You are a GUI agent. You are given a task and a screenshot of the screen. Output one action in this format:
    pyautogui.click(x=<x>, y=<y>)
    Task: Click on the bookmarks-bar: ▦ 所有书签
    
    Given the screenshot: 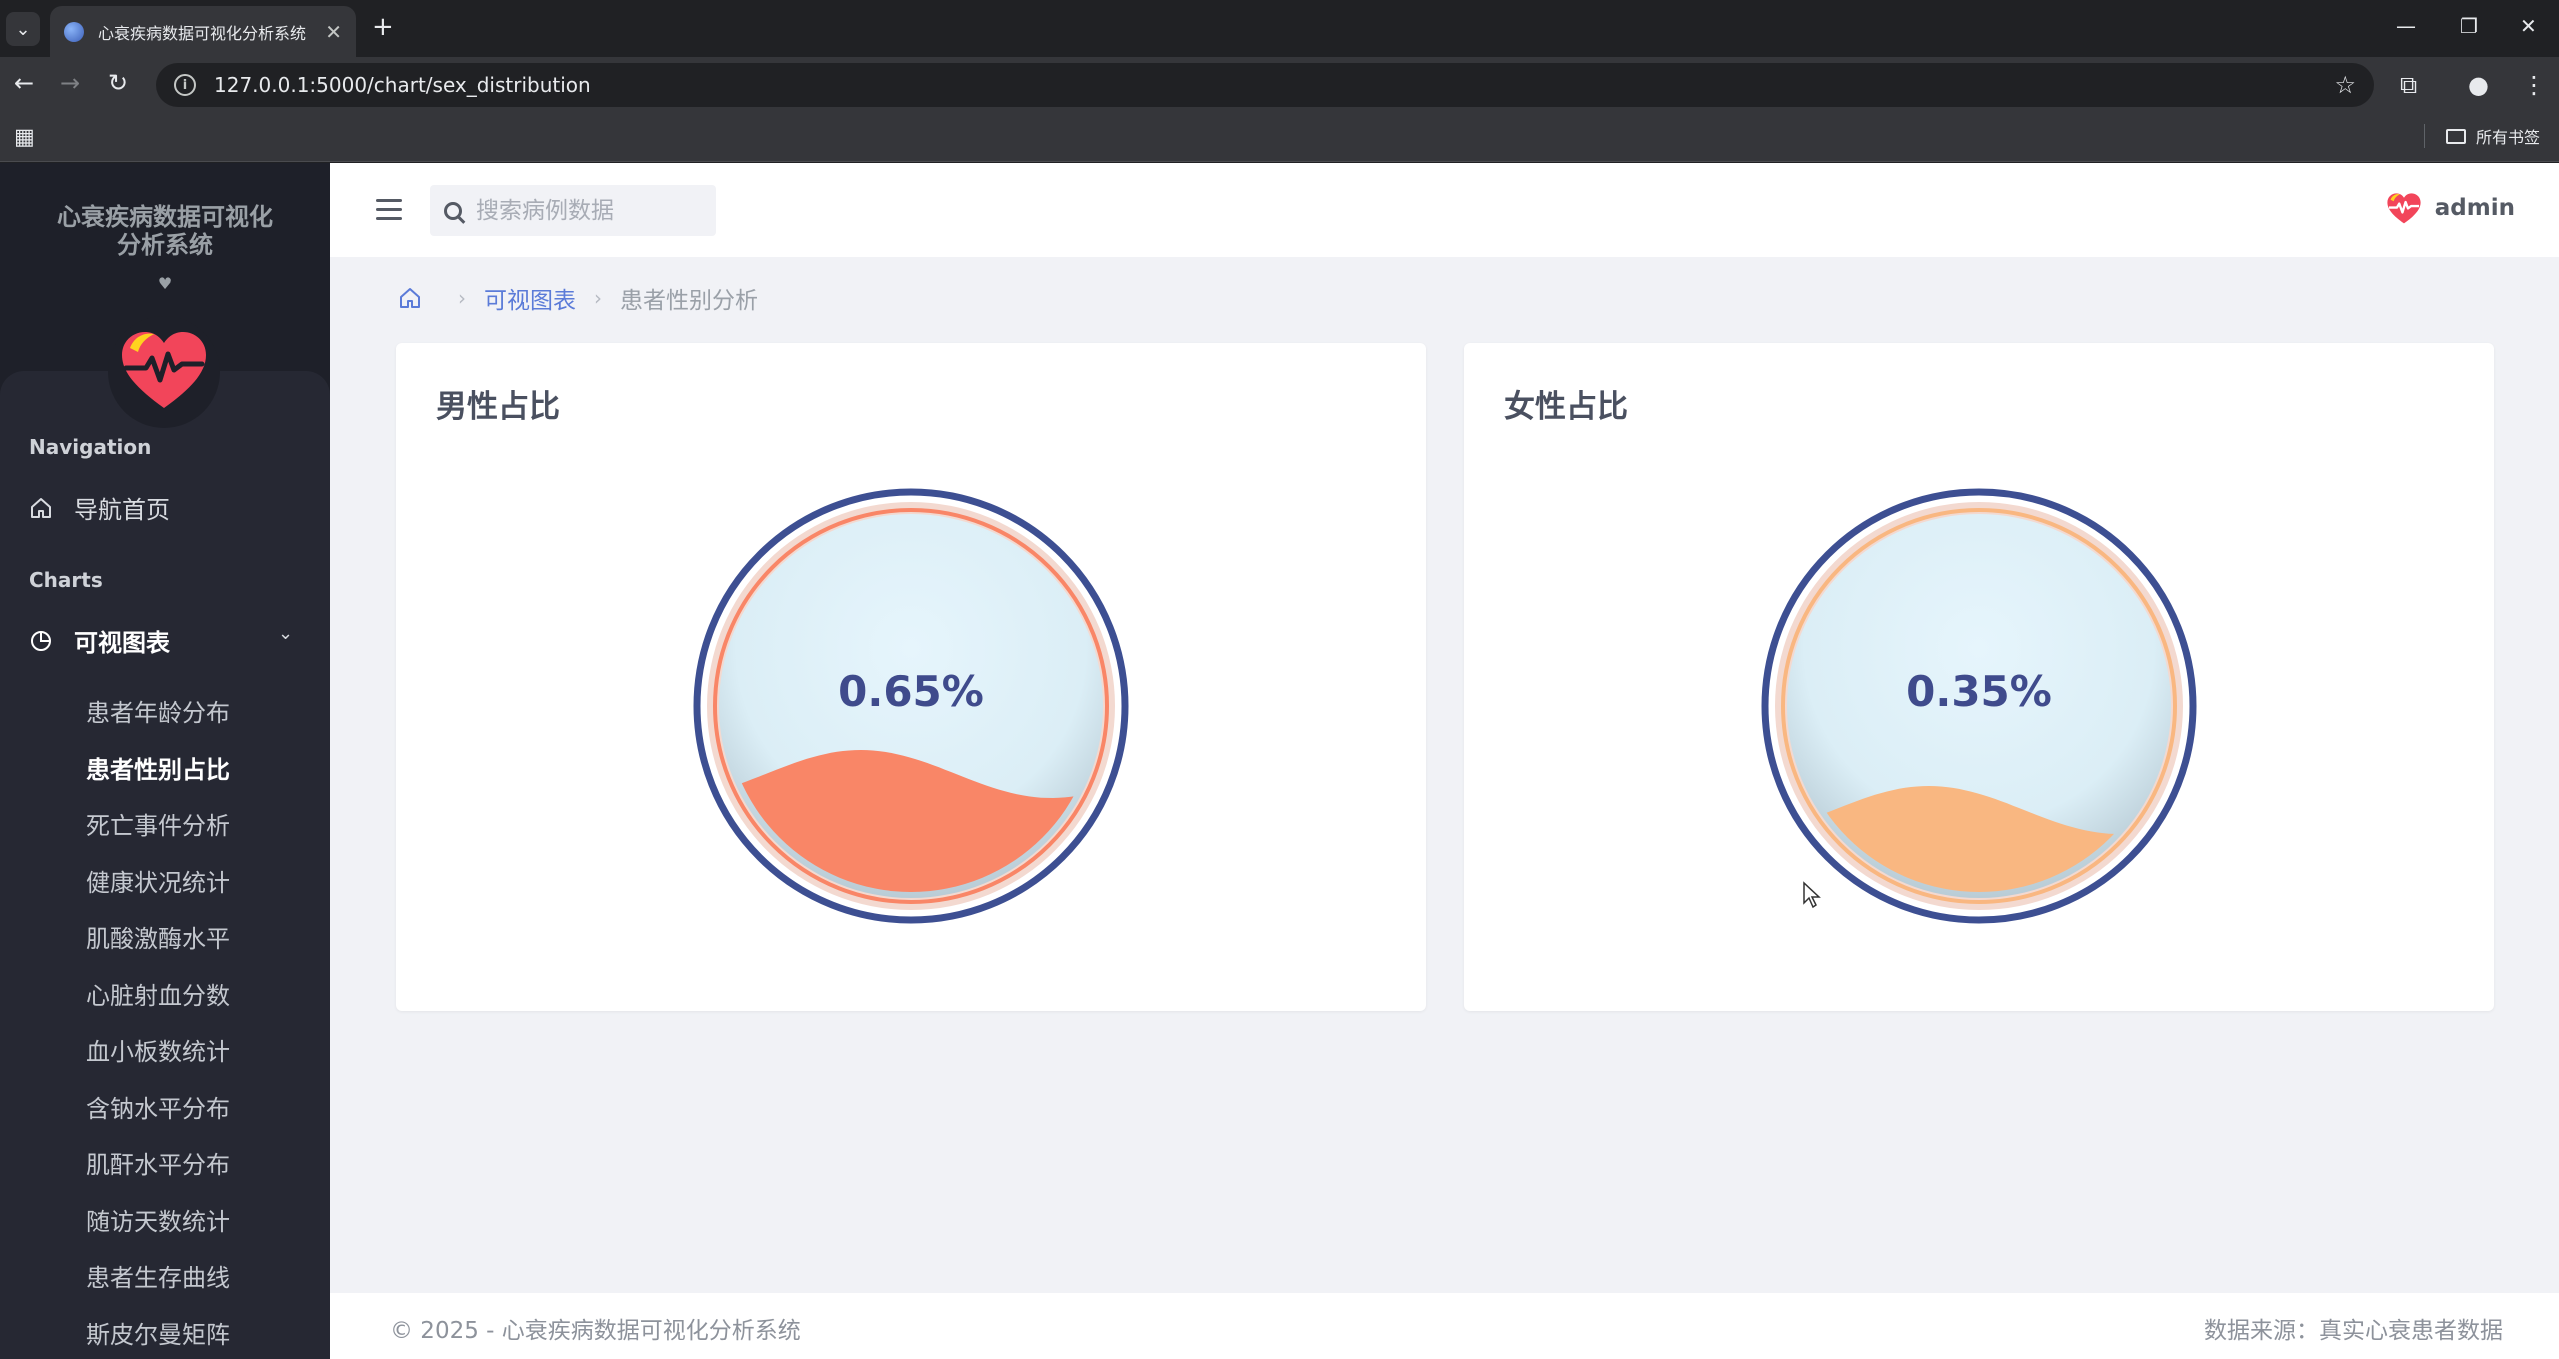 What is the action you would take?
    pyautogui.click(x=1279, y=137)
    